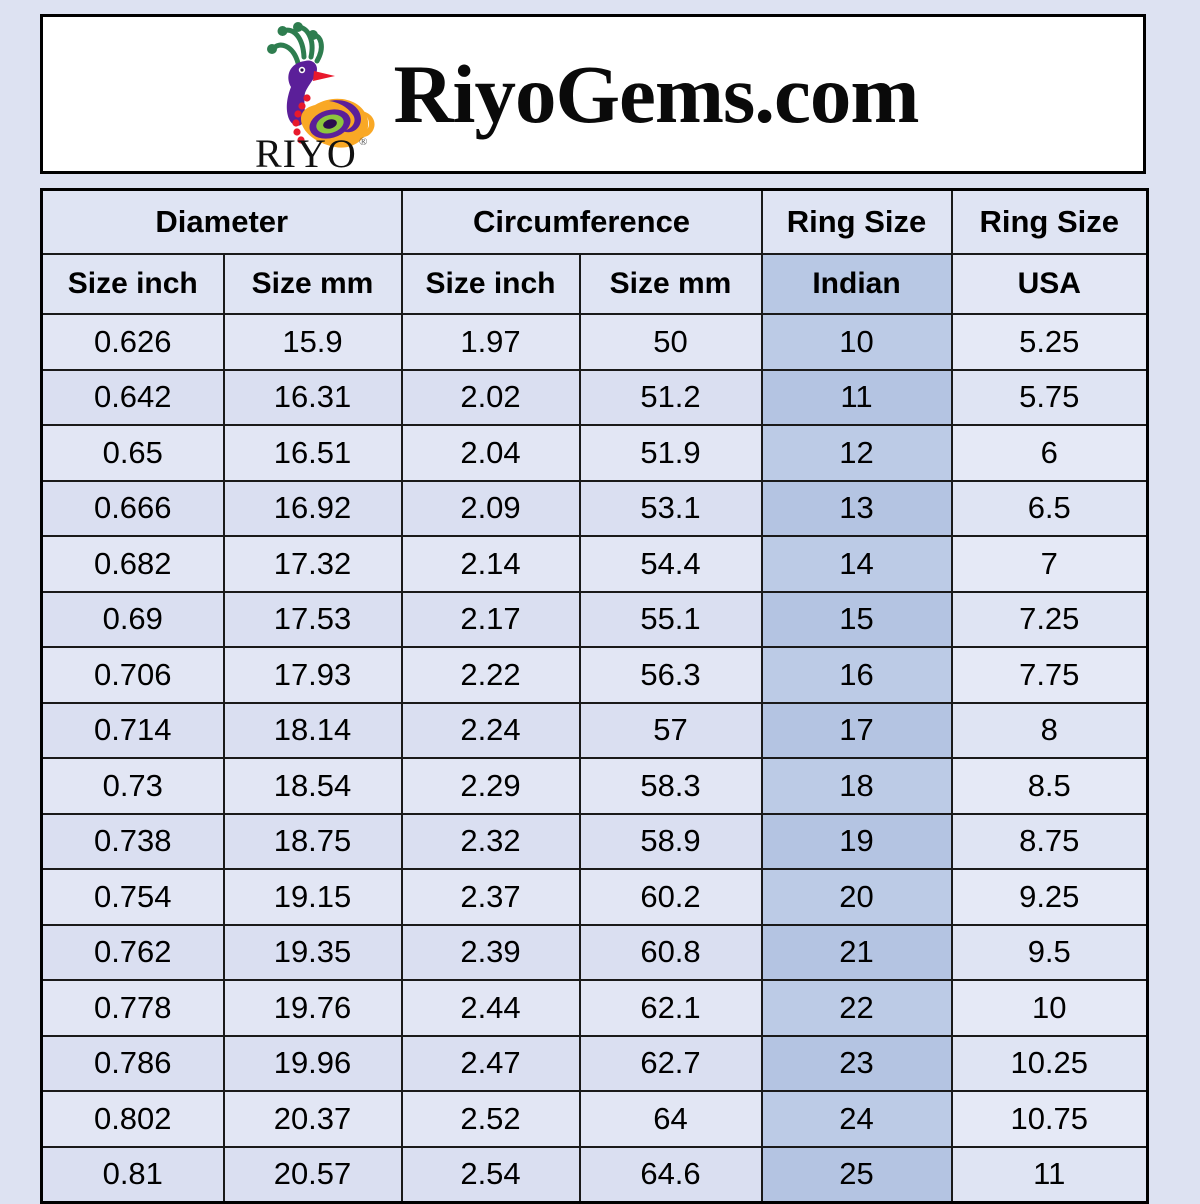 Image resolution: width=1200 pixels, height=1204 pixels. What do you see at coordinates (312, 1174) in the screenshot?
I see `table-cell: 20.57` at bounding box center [312, 1174].